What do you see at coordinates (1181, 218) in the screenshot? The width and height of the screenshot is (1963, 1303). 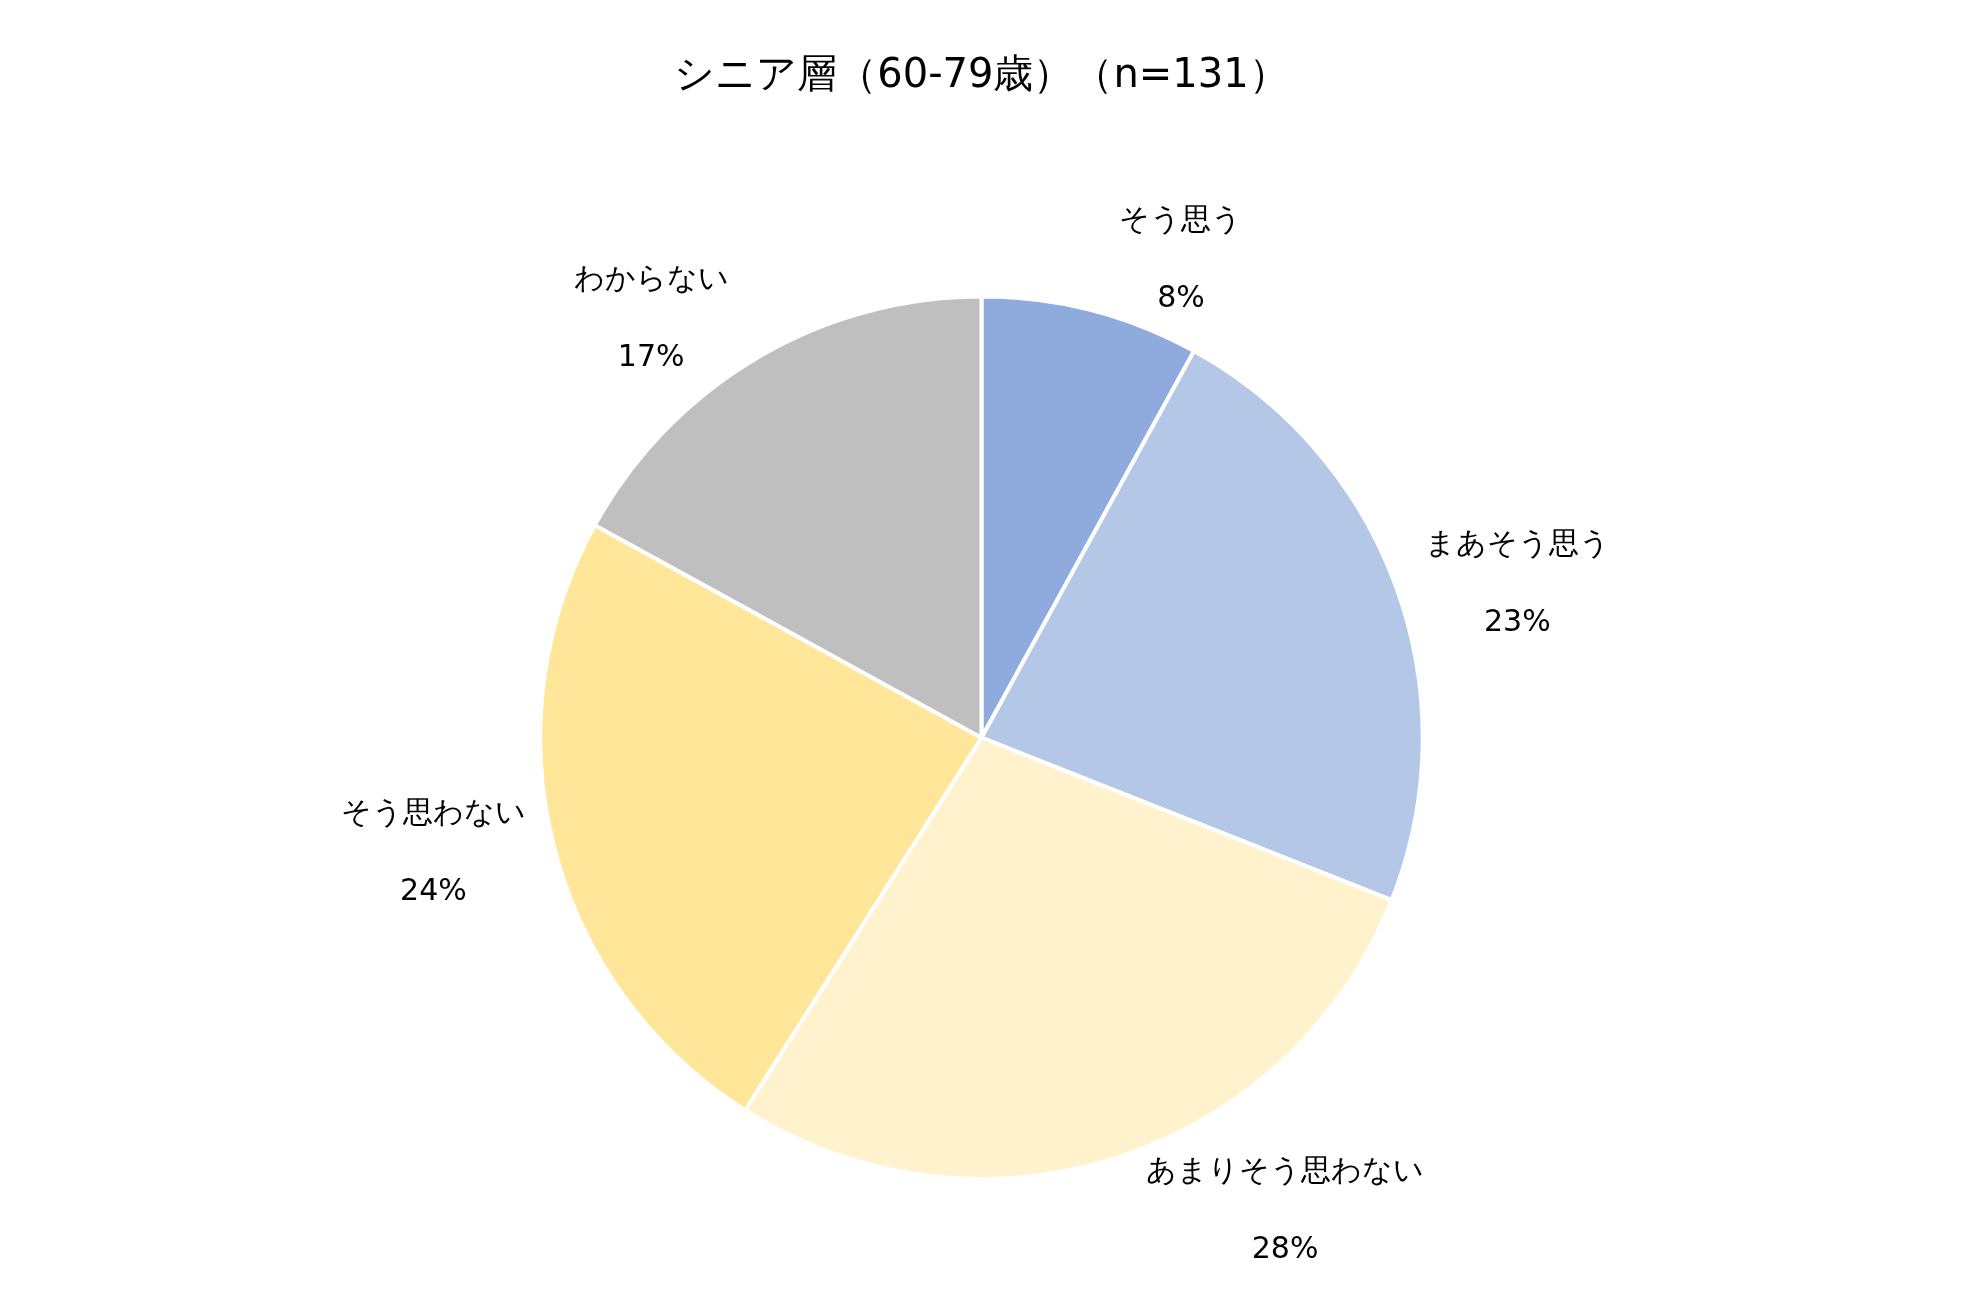 I see `slice-label: そう思う` at bounding box center [1181, 218].